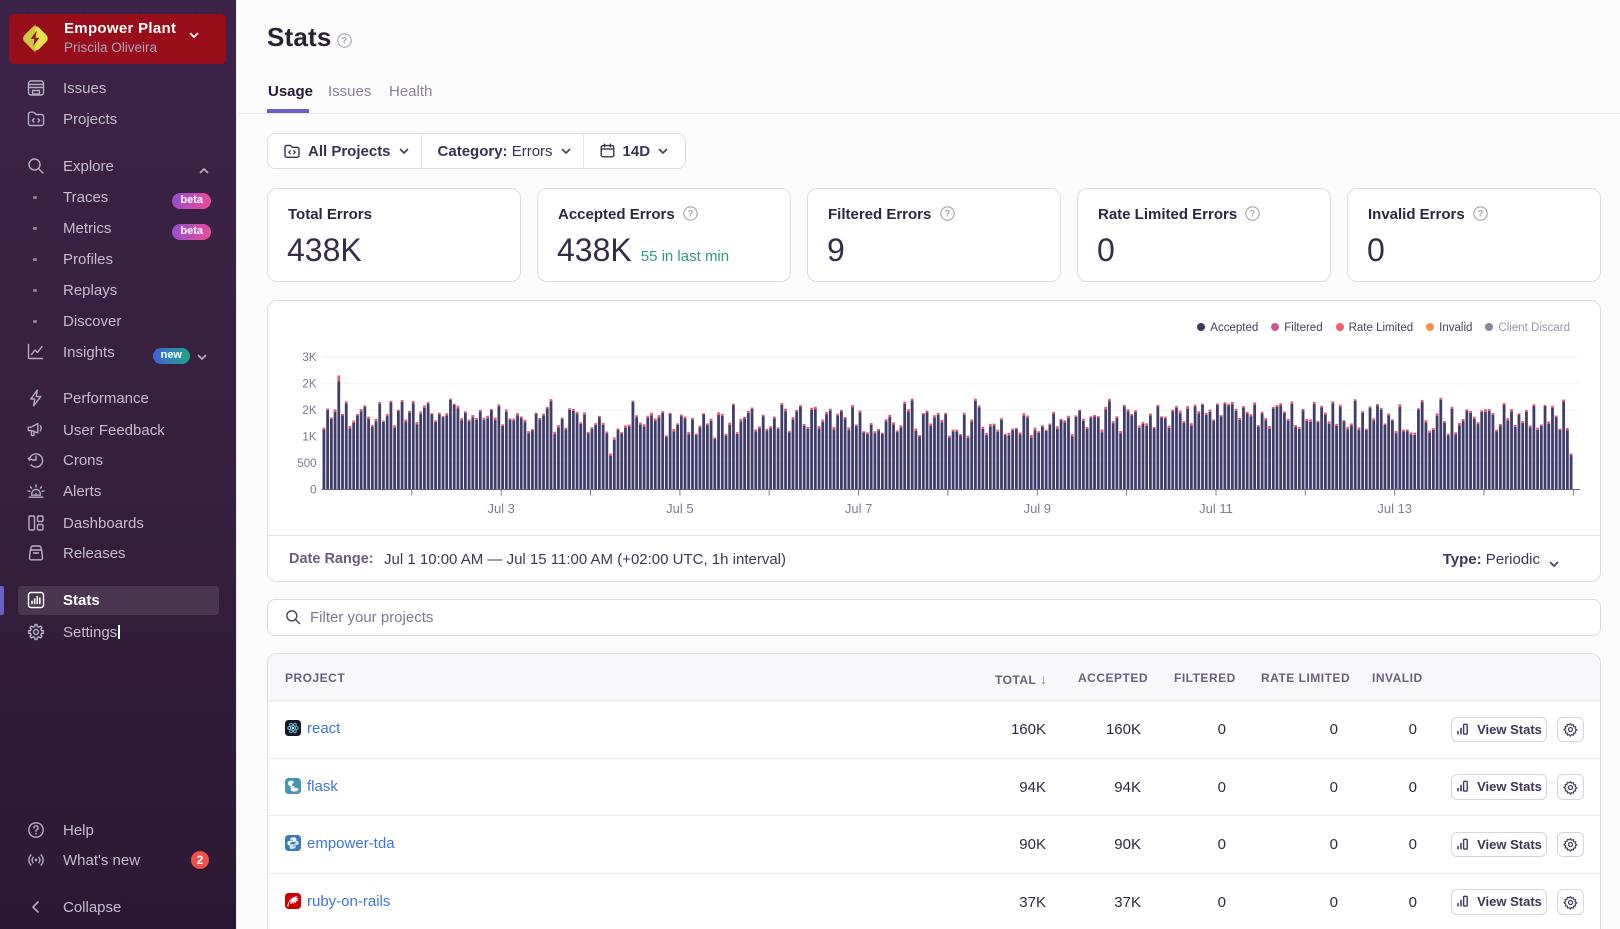 This screenshot has height=929, width=1620. What do you see at coordinates (313, 490) in the screenshot?
I see `svg-text: 0` at bounding box center [313, 490].